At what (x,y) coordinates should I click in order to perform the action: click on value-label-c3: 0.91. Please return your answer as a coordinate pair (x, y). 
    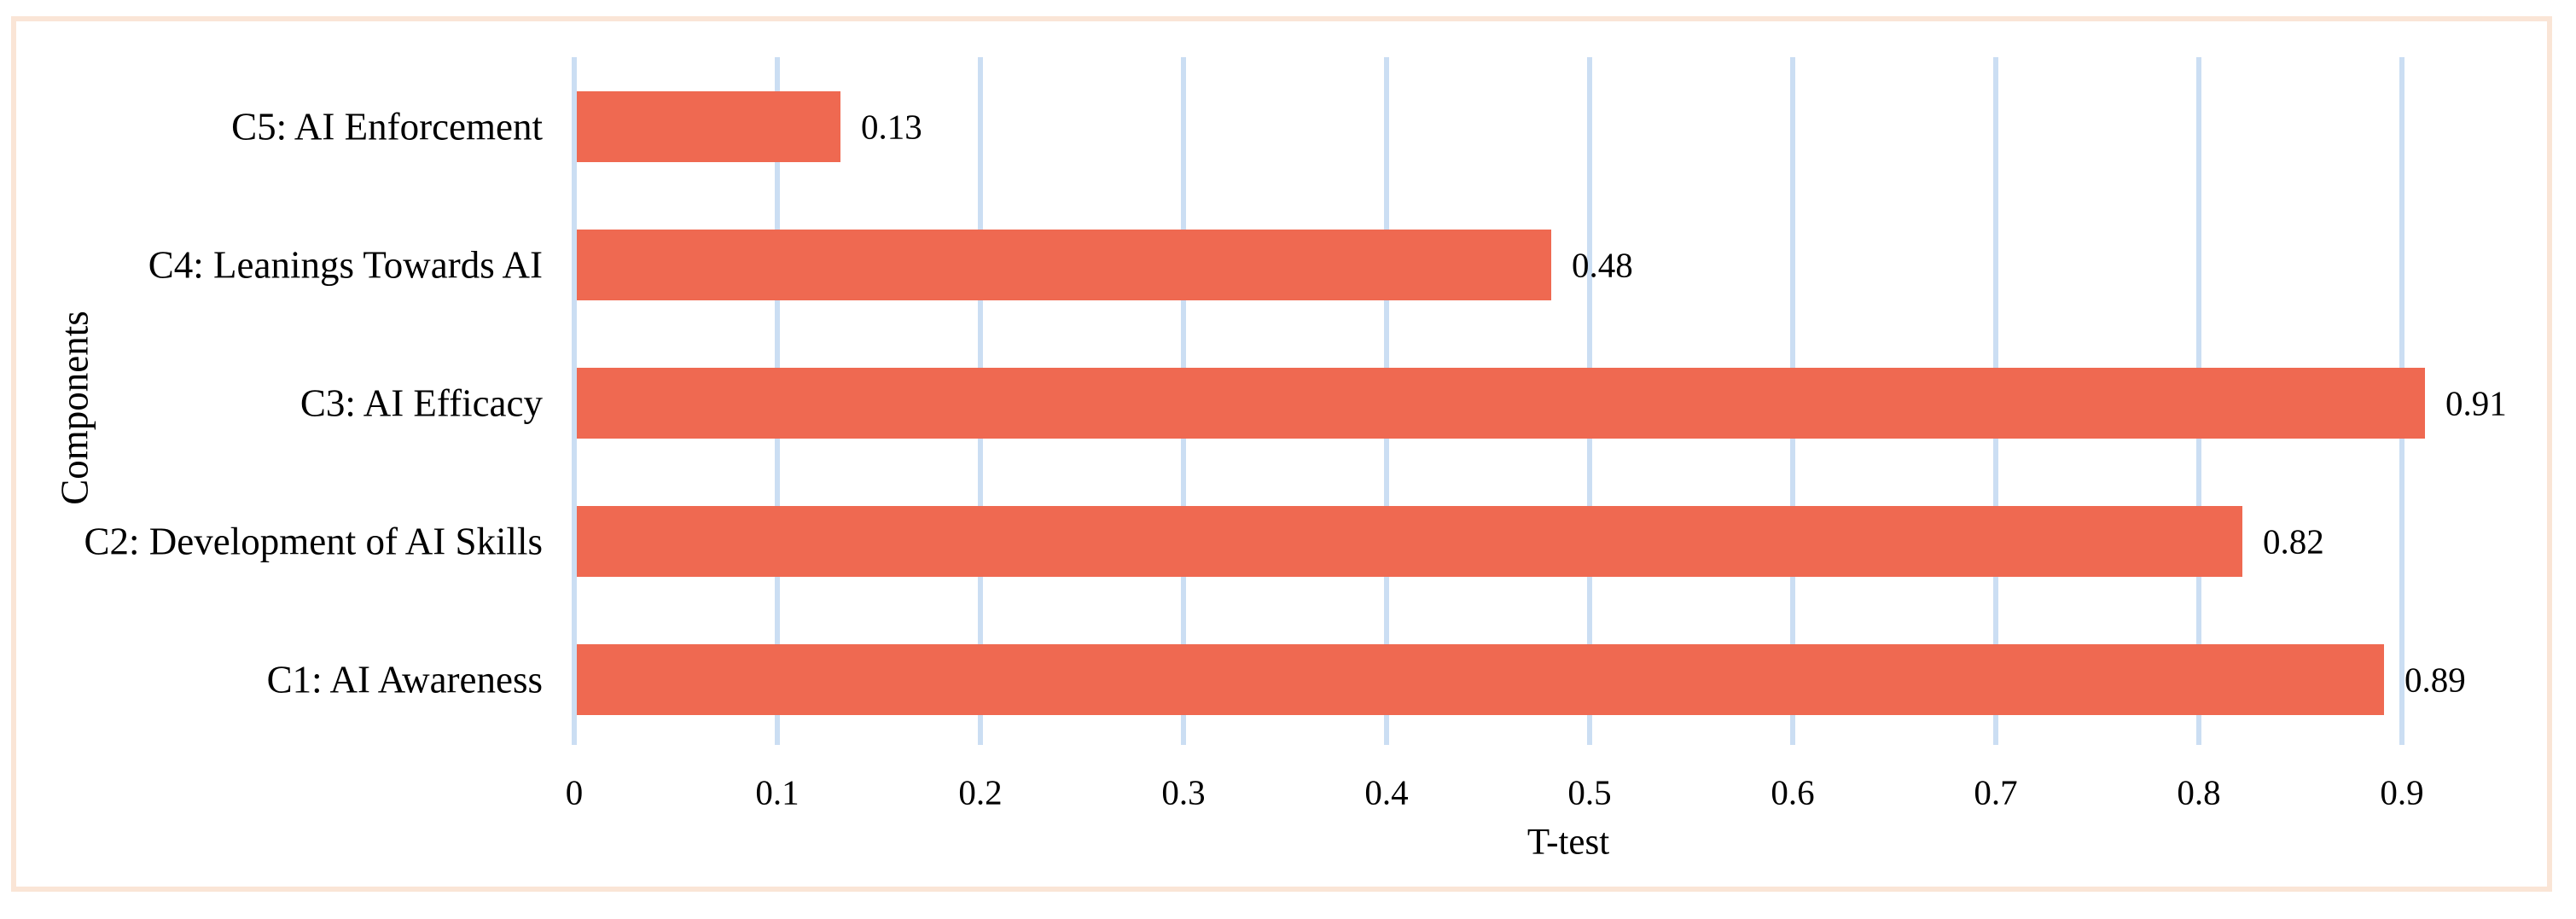
    Looking at the image, I should click on (2476, 402).